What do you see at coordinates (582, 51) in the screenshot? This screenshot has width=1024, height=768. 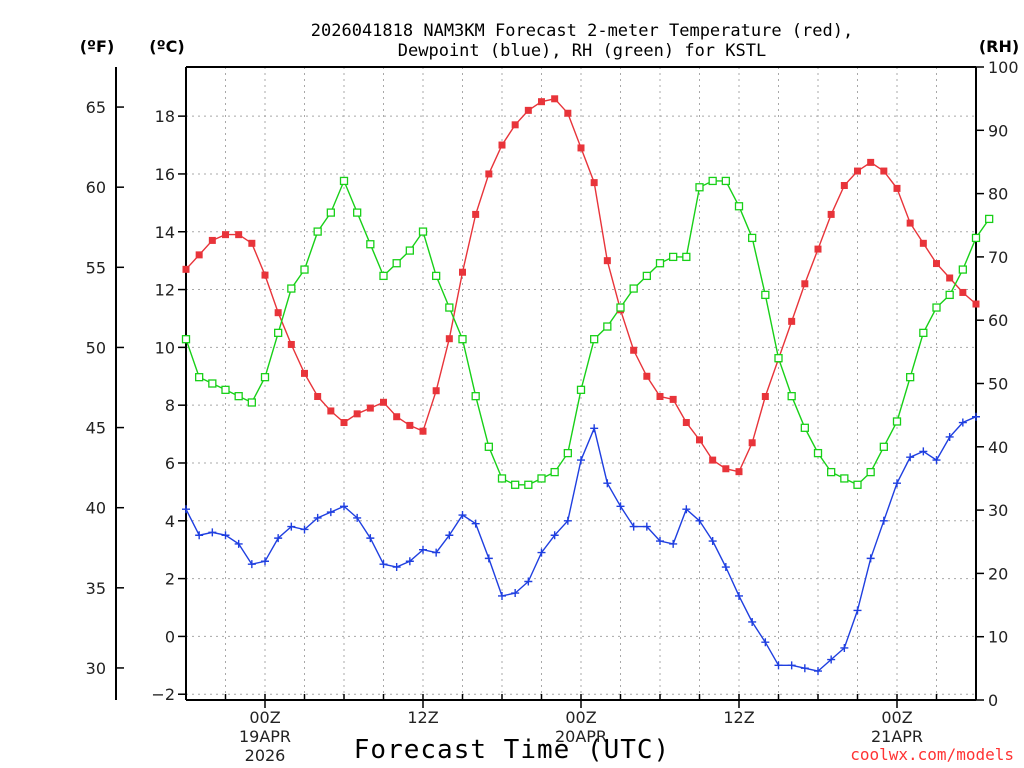 I see `chart-title-line2: Dewpoint (blue), RH (green) for KSTL` at bounding box center [582, 51].